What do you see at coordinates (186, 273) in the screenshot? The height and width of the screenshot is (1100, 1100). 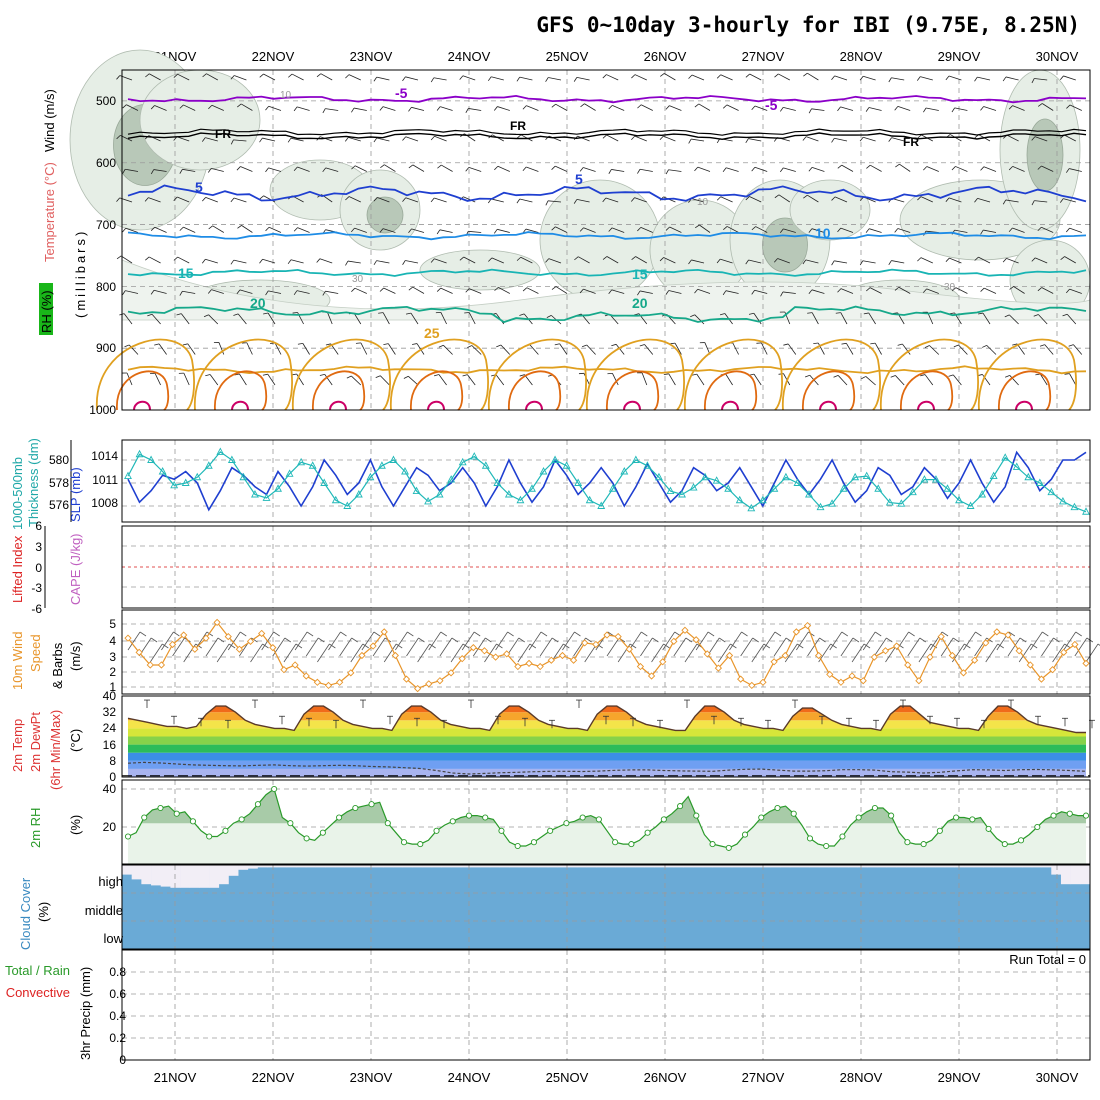 I see `isotherm-label-15: 15` at bounding box center [186, 273].